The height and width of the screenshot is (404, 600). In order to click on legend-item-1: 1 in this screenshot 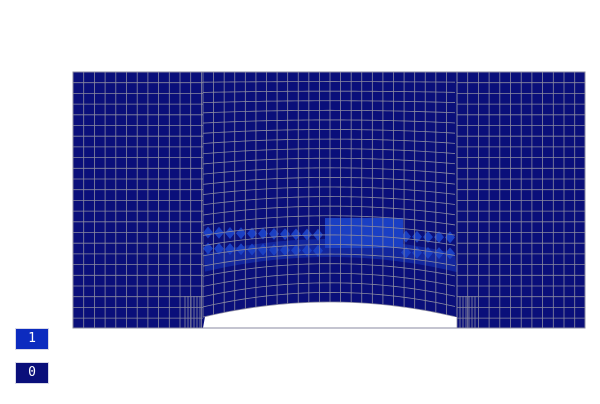, I will do `click(32, 339)`.